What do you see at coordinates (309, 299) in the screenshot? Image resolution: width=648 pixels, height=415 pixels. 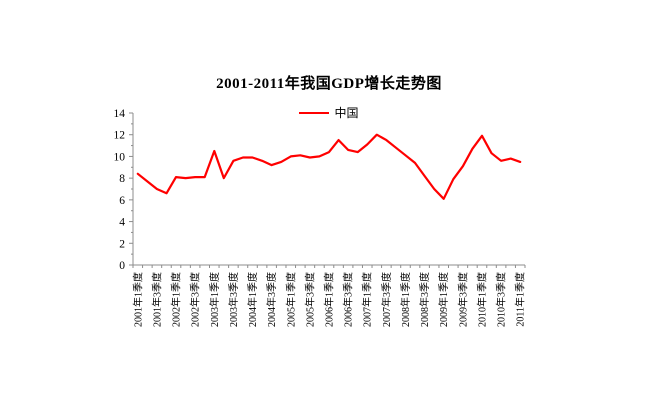 I see `x-axis-tick-label: 2005年3季度` at bounding box center [309, 299].